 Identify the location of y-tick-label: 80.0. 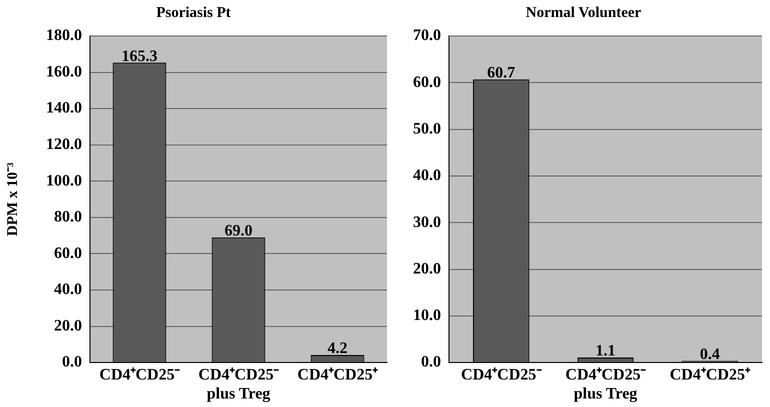
(68, 217).